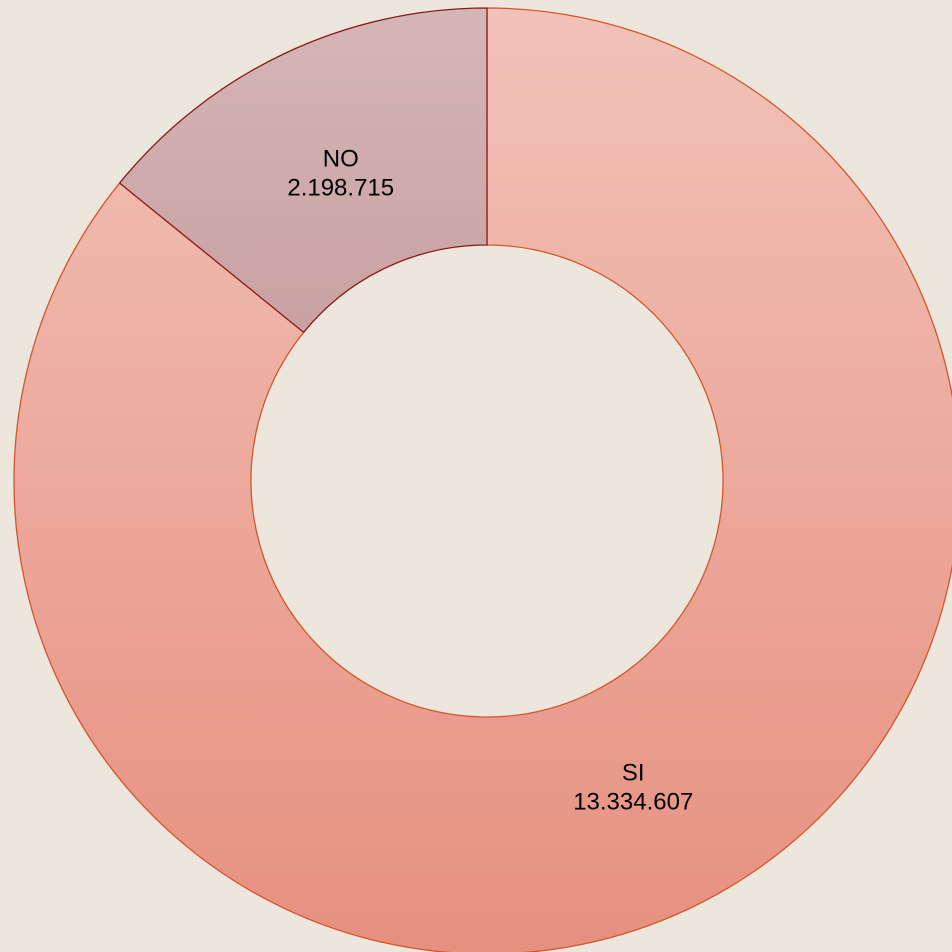  What do you see at coordinates (633, 772) in the screenshot?
I see `slice-label: SI` at bounding box center [633, 772].